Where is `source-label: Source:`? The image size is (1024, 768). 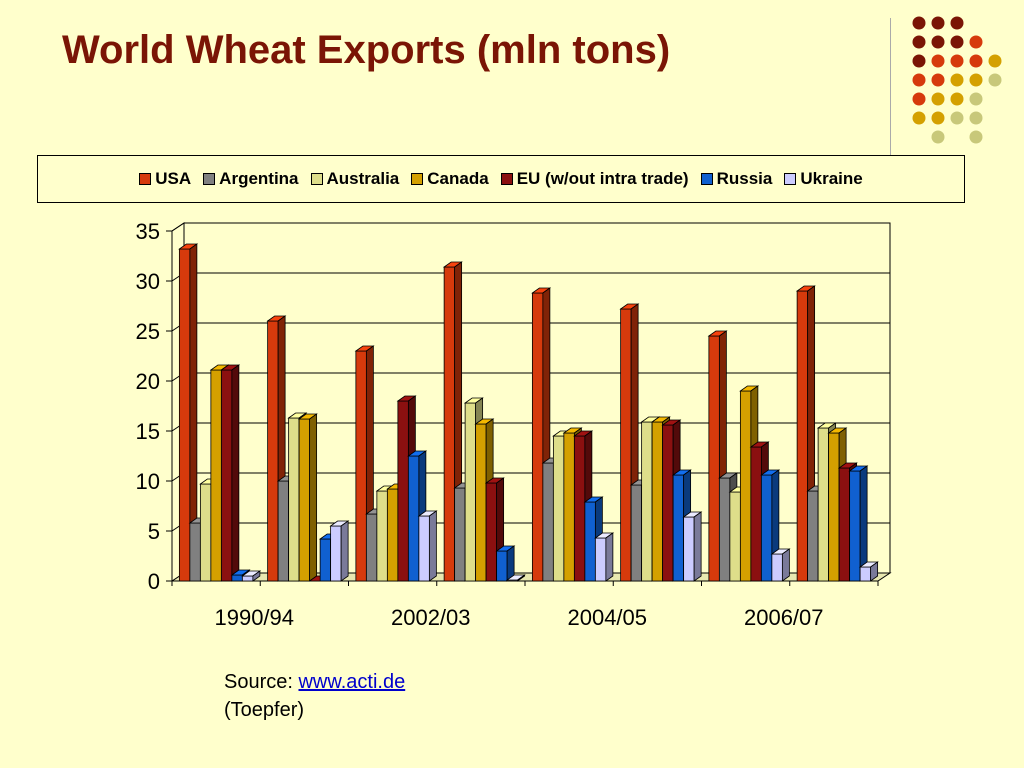 source-label: Source: is located at coordinates (261, 682).